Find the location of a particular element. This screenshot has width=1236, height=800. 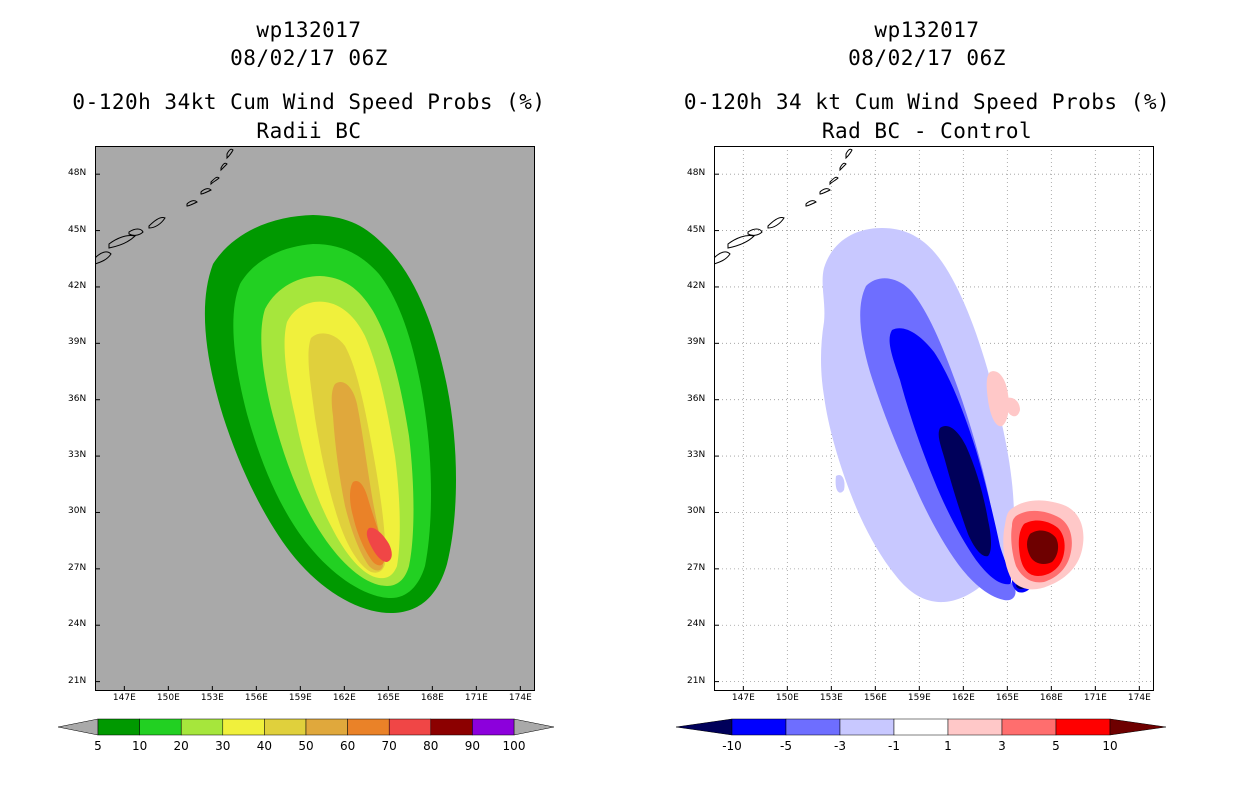

right-storm-id: wp132017 is located at coordinates (927, 30).